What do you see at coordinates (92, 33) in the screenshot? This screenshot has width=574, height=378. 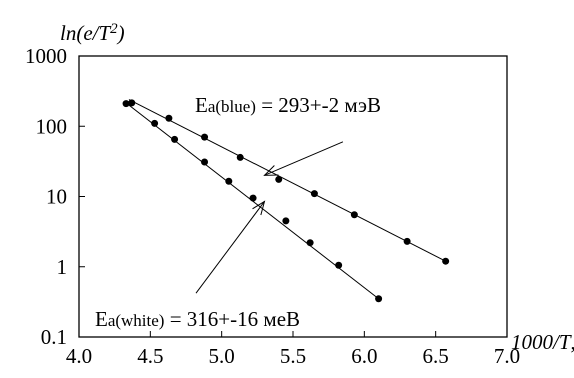 I see `y-axis-title: ln(e/T2)` at bounding box center [92, 33].